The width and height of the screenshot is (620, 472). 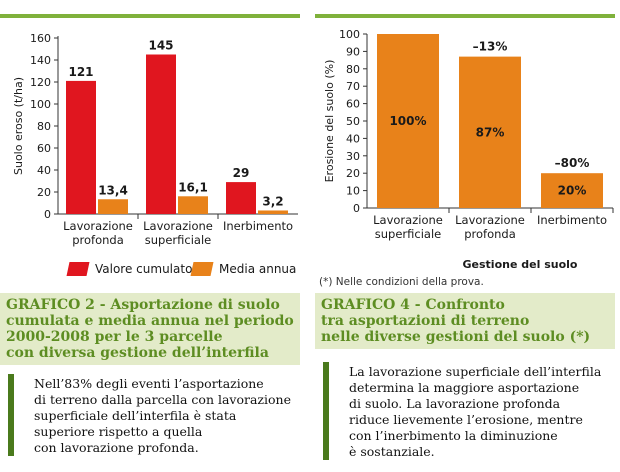 I want to click on data-label: 13,4, so click(x=113, y=190).